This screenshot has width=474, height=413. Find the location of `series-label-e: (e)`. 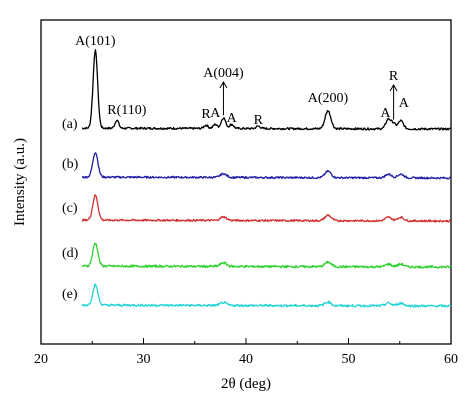

series-label-e: (e) is located at coordinates (70, 294).